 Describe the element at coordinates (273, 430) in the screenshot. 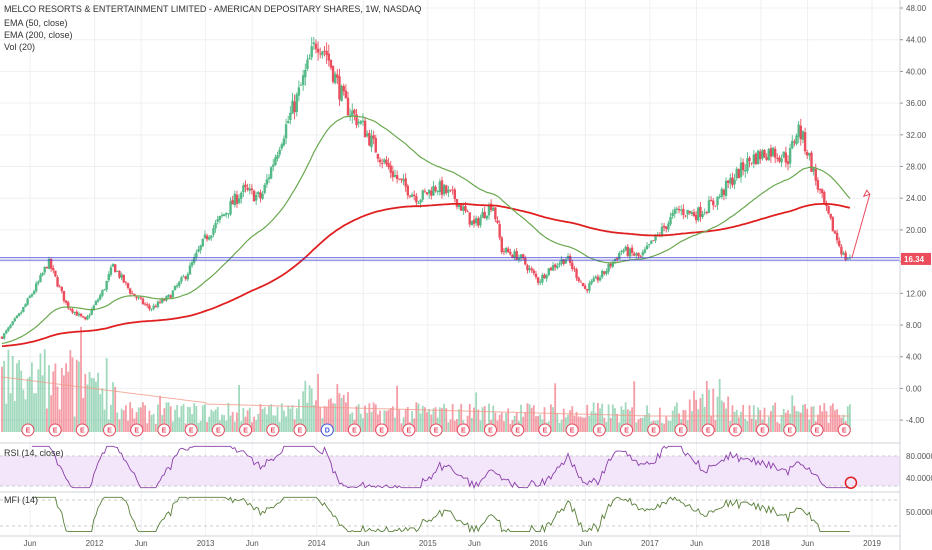

I see `earnings-marker-9: E` at that location.